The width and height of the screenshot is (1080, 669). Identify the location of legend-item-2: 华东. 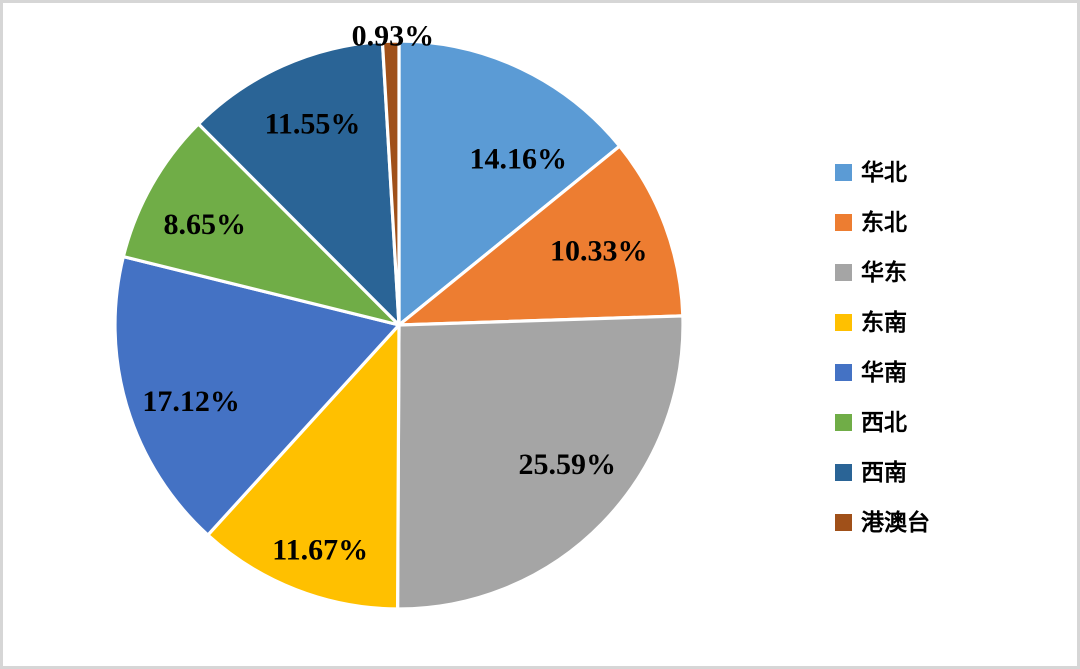
(882, 272).